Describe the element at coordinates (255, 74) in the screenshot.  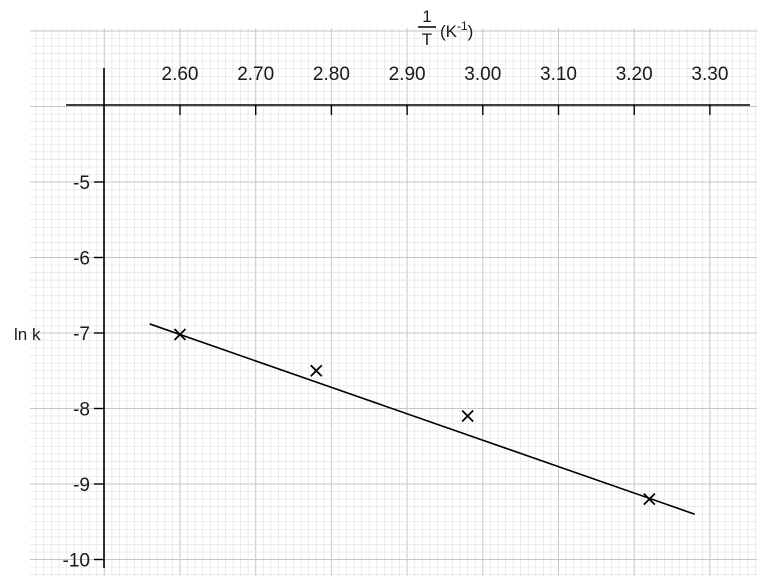
I see `x-tick-label: 2.70` at that location.